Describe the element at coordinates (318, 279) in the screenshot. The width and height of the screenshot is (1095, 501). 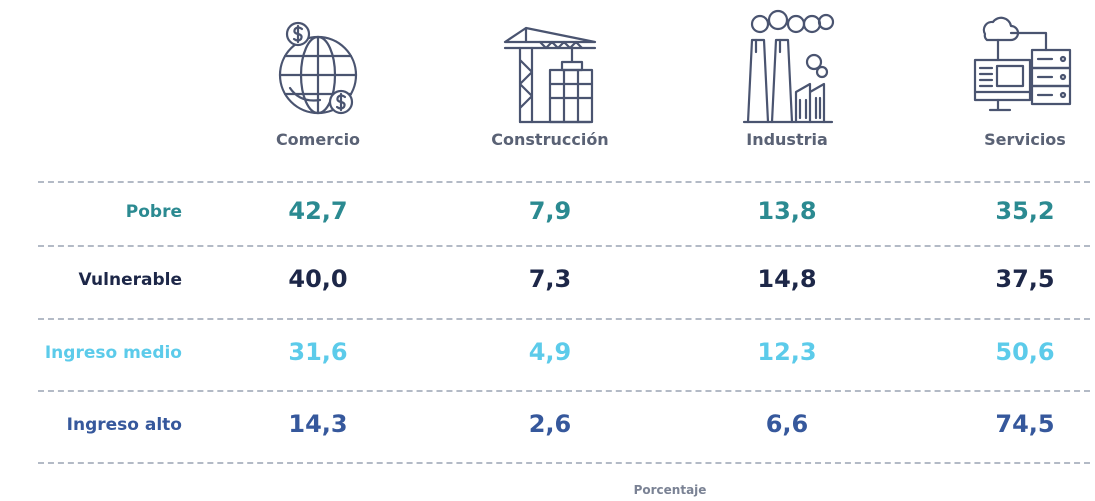
I see `cell-value: 40,0` at that location.